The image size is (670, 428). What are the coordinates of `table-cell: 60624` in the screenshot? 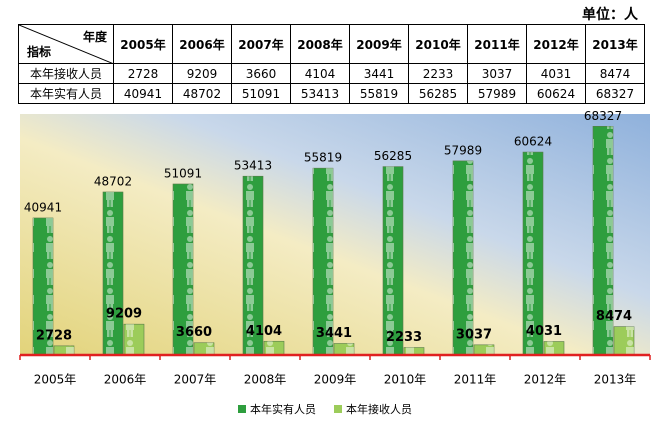 It's located at (556, 93).